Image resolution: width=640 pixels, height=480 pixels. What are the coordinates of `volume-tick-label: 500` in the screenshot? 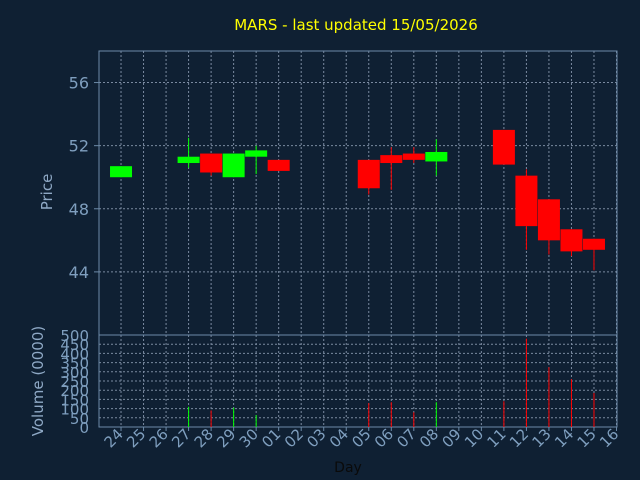 It's located at (74, 336).